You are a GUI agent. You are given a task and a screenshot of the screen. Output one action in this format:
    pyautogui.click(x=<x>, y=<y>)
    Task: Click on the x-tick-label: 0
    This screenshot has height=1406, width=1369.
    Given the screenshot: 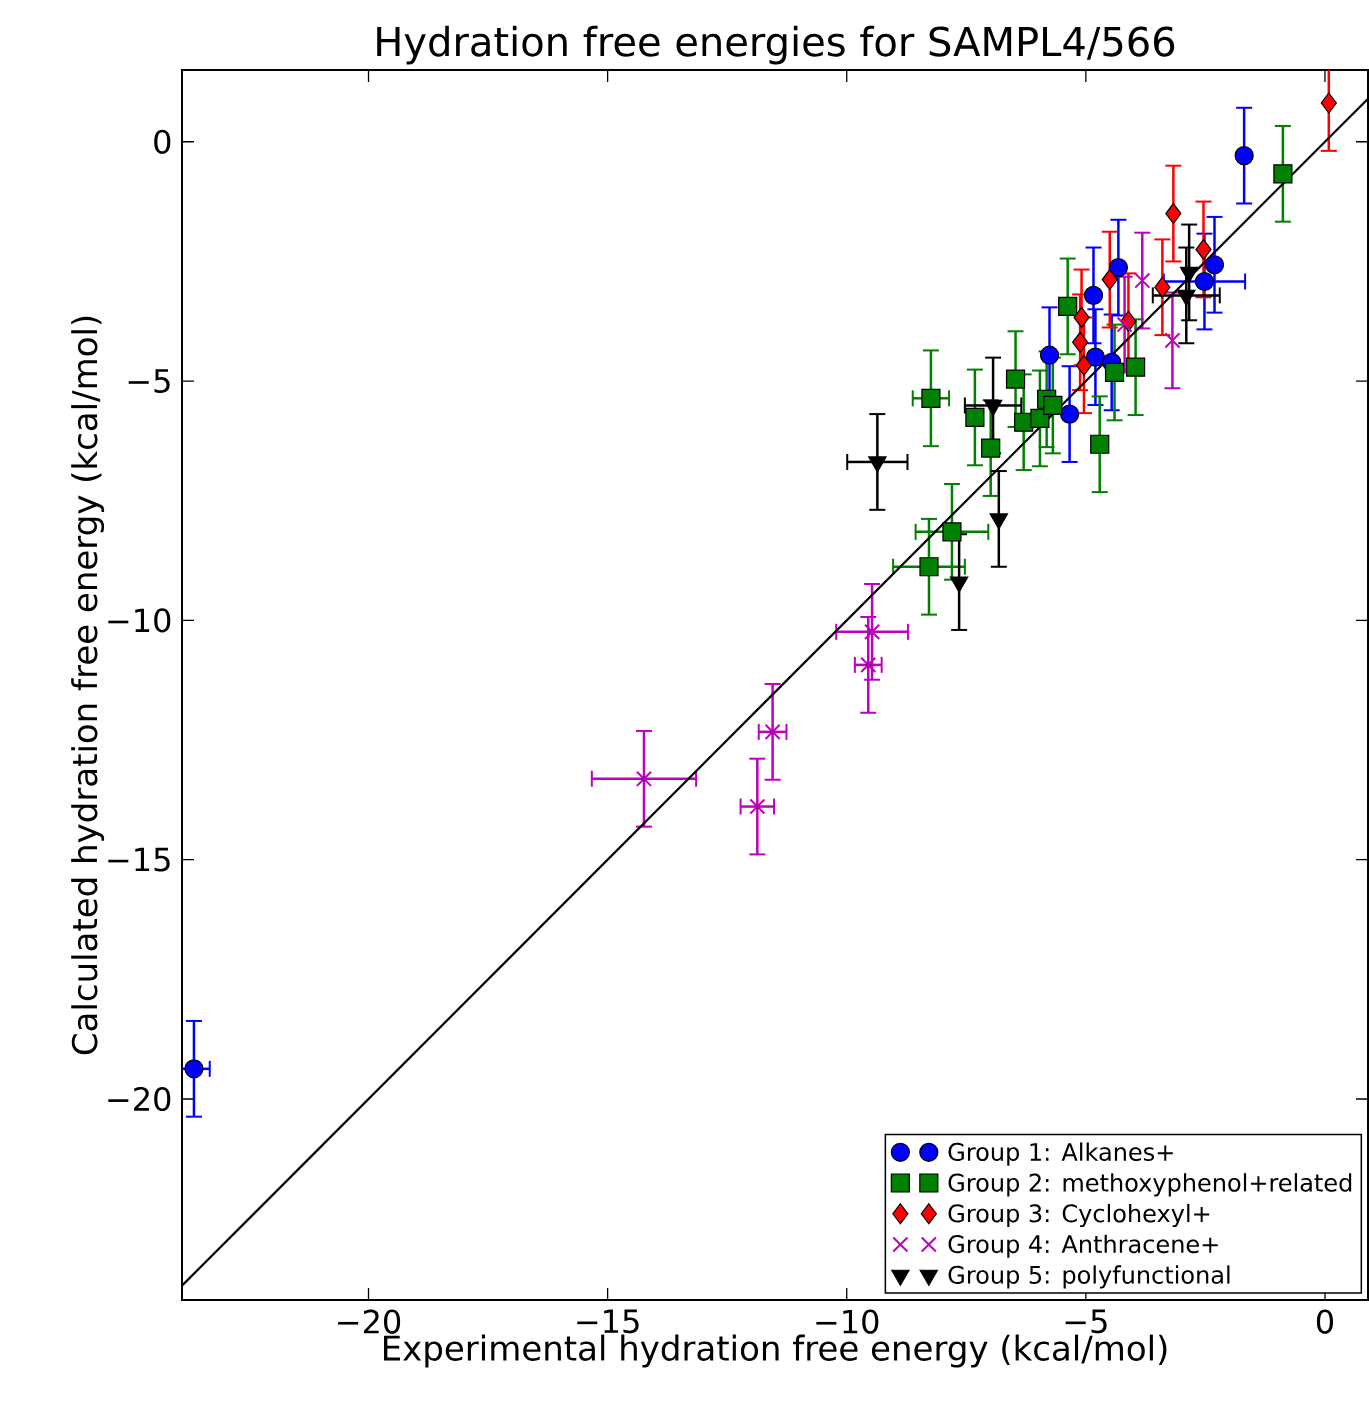 What is the action you would take?
    pyautogui.click(x=1325, y=1321)
    